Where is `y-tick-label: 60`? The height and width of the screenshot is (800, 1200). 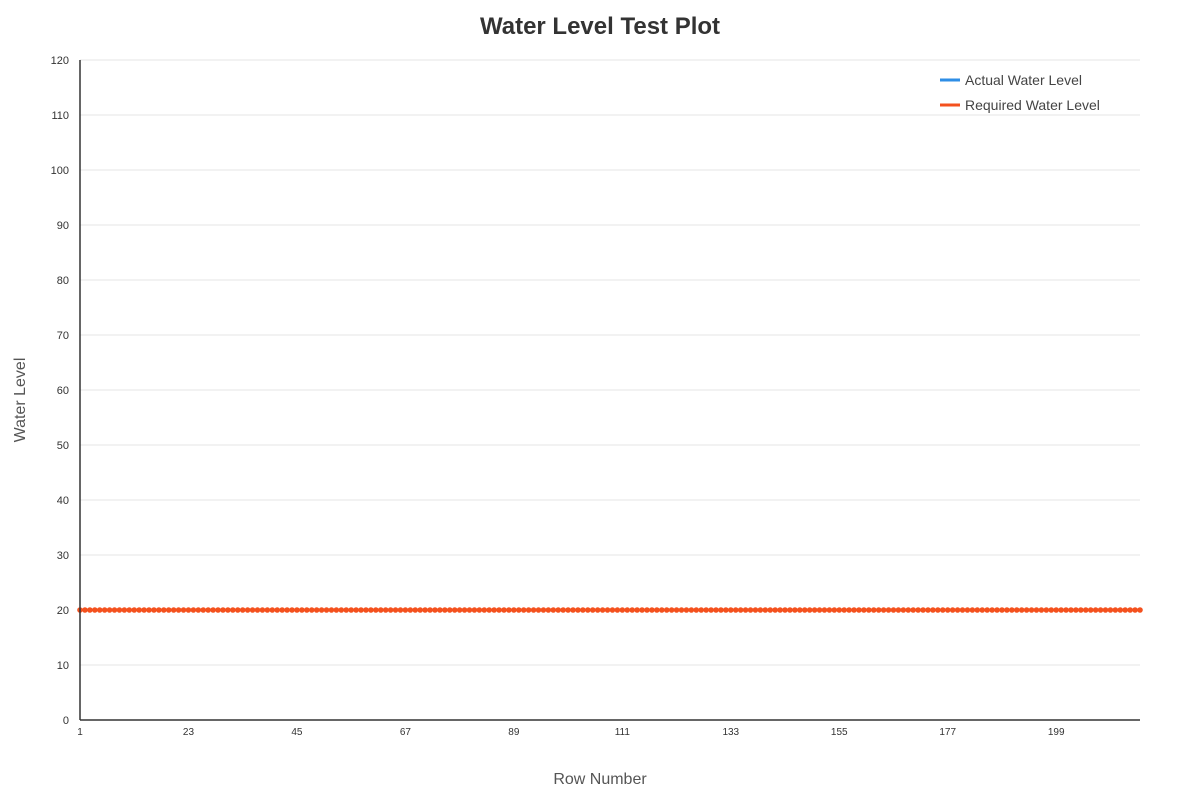 y-tick-label: 60 is located at coordinates (63, 391).